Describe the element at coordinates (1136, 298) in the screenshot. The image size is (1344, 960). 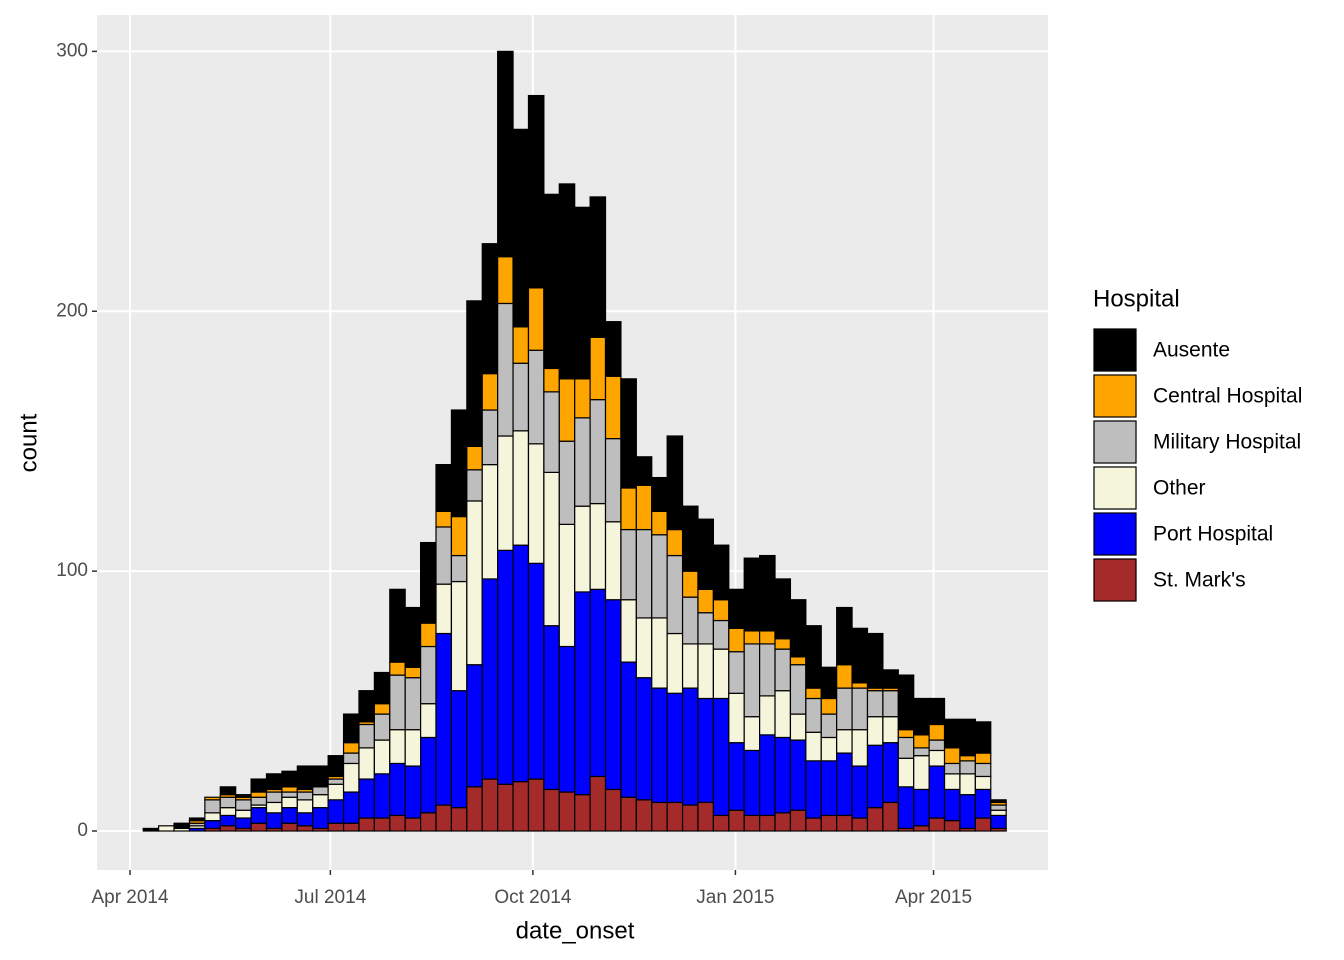
I see `legend-title: Hospital` at that location.